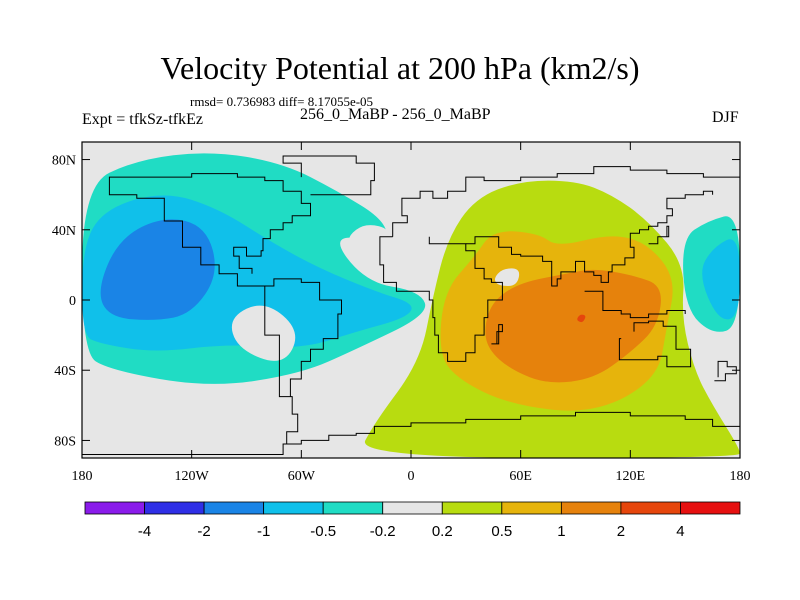  What do you see at coordinates (72, 301) in the screenshot?
I see `y-tick-label: 0` at bounding box center [72, 301].